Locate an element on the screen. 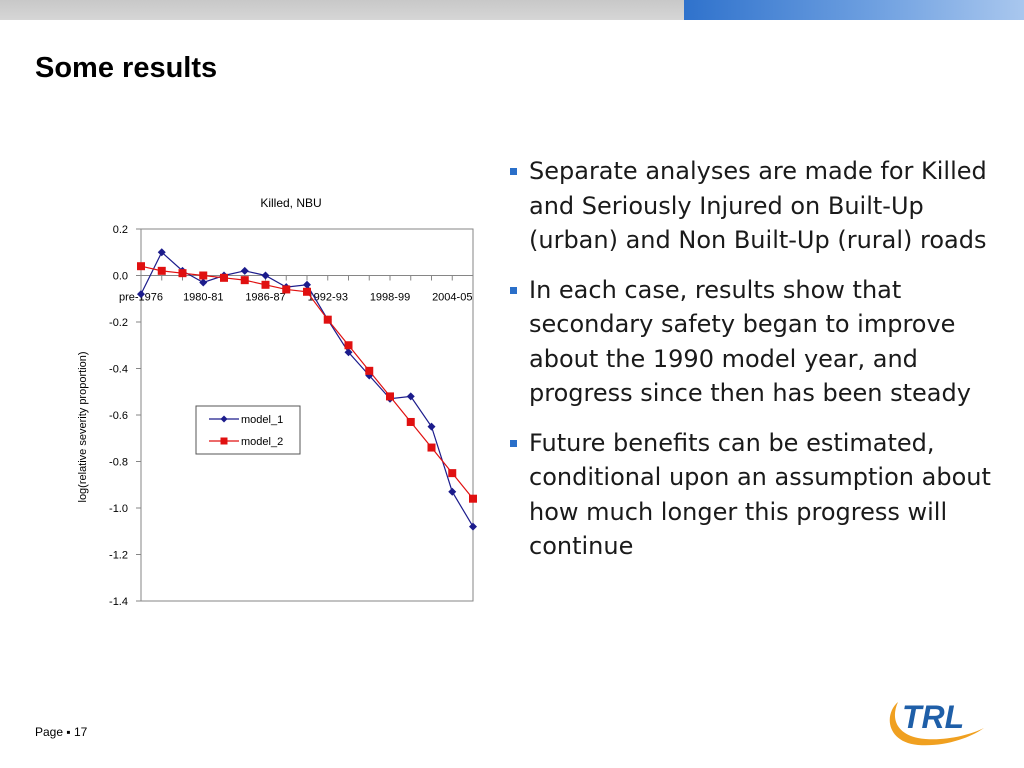 The image size is (1024, 768). y-tick-label: -0.2 is located at coordinates (118, 323).